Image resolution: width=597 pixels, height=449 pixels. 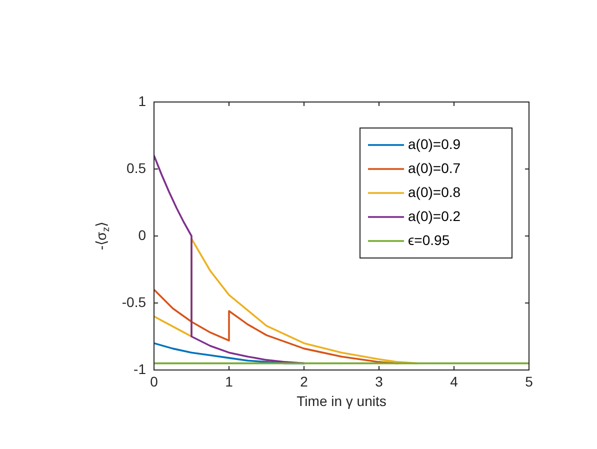 I want to click on legend-label: a(0)=0.2, so click(x=434, y=216).